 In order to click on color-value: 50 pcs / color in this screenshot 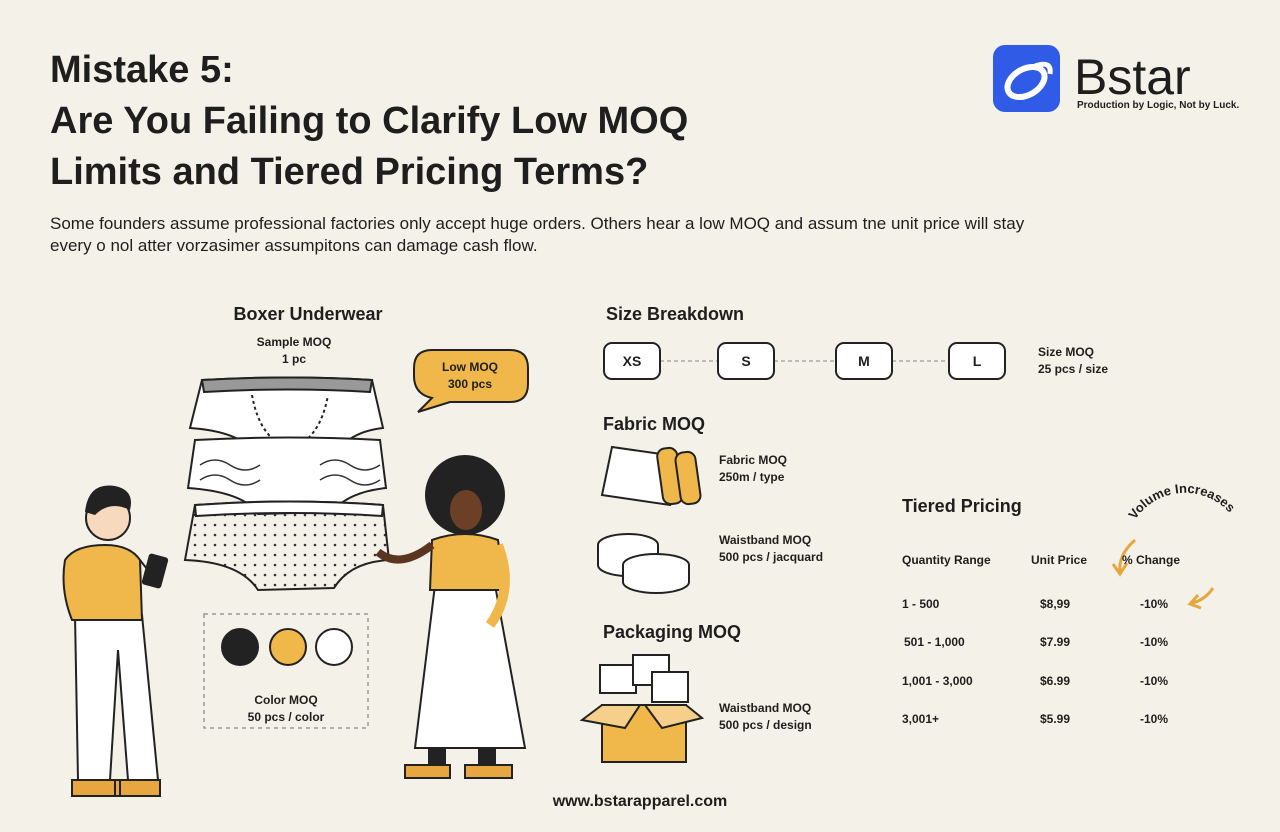, I will do `click(286, 717)`.